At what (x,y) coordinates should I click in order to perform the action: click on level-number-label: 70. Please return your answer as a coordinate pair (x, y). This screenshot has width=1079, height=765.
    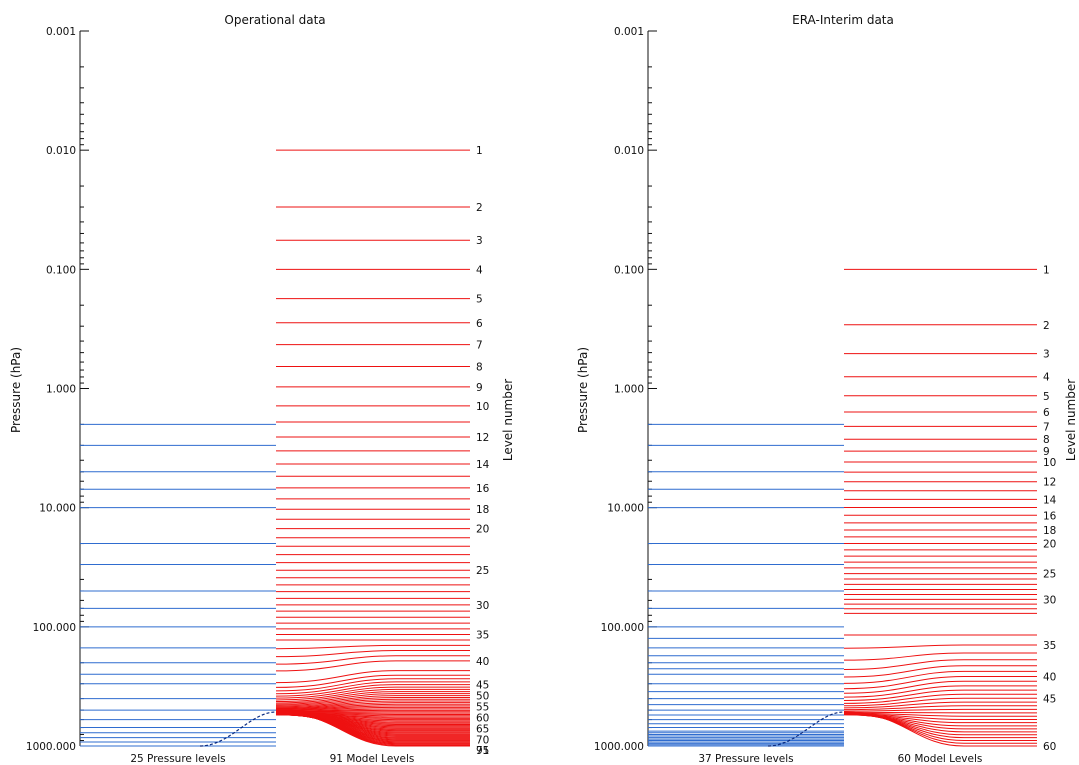
    Looking at the image, I should click on (482, 741).